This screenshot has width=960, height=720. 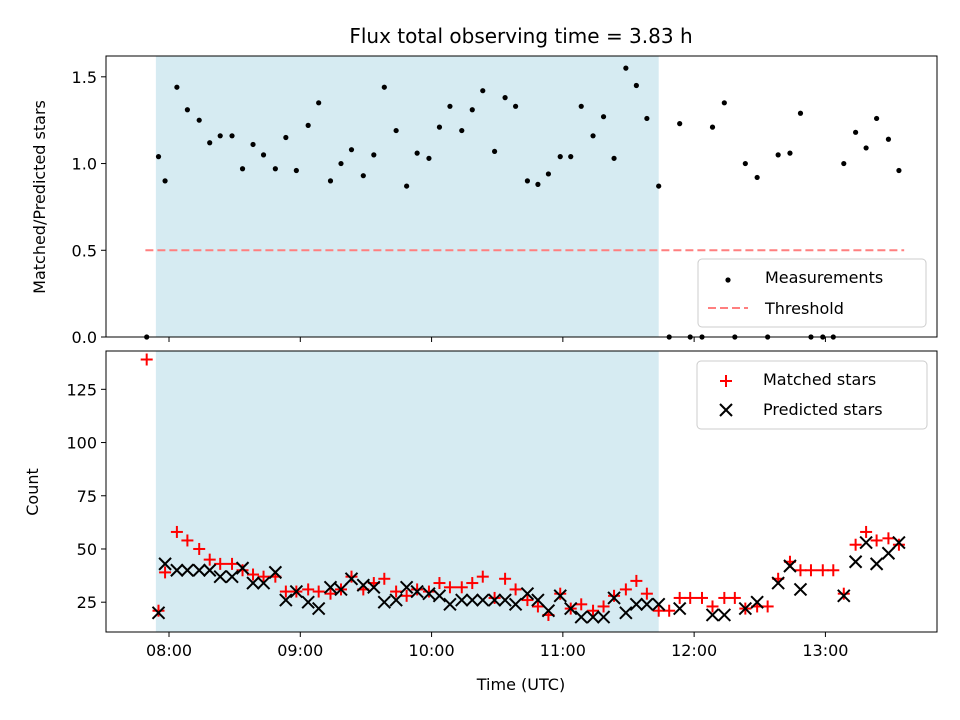 What do you see at coordinates (563, 650) in the screenshot?
I see `x-tick-label: 11:00` at bounding box center [563, 650].